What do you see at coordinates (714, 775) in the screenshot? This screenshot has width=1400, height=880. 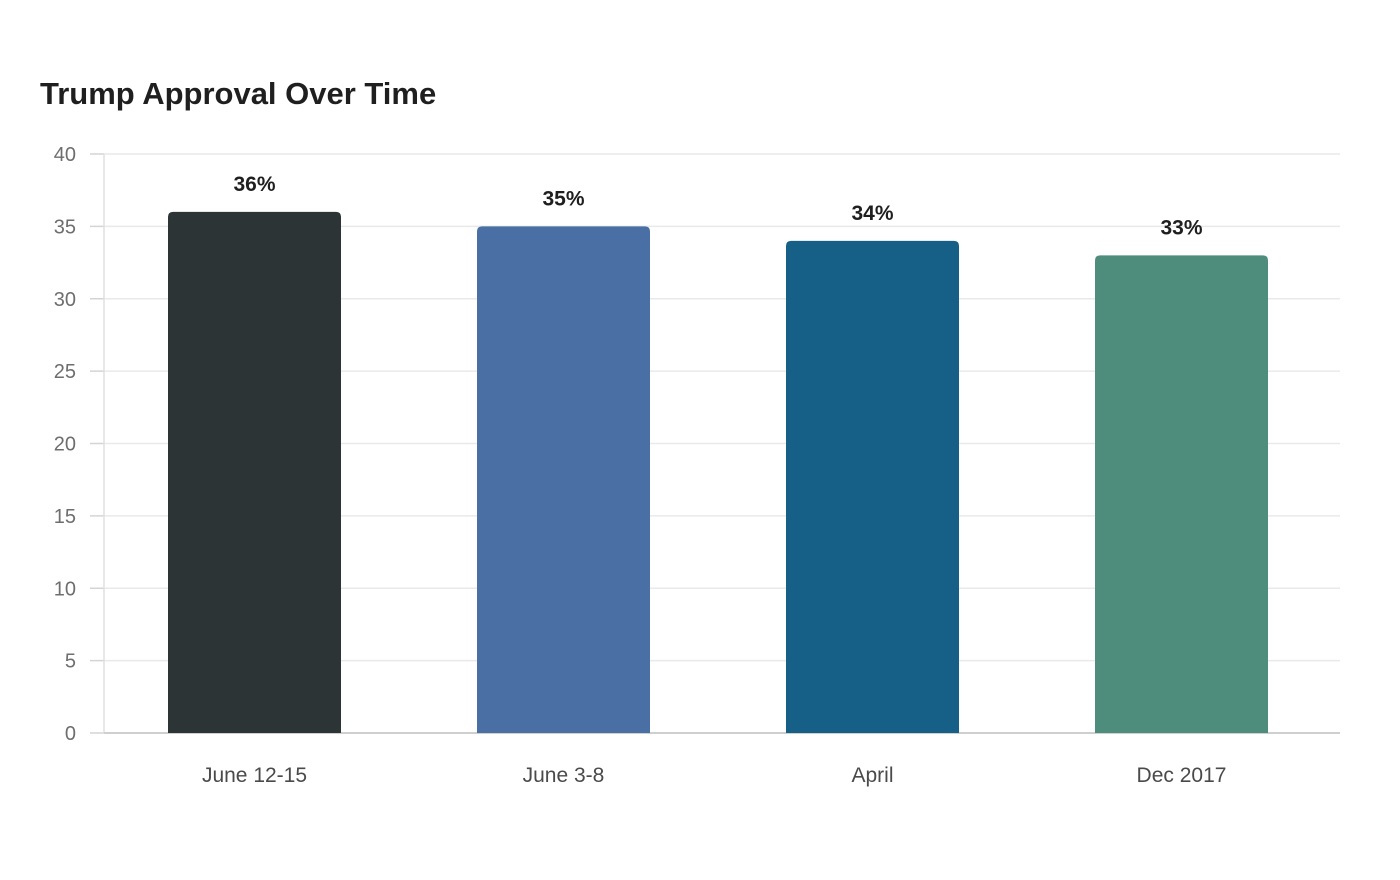 I see `x-axis-categories: June 12-15 June 3-8 April Dec 2017` at bounding box center [714, 775].